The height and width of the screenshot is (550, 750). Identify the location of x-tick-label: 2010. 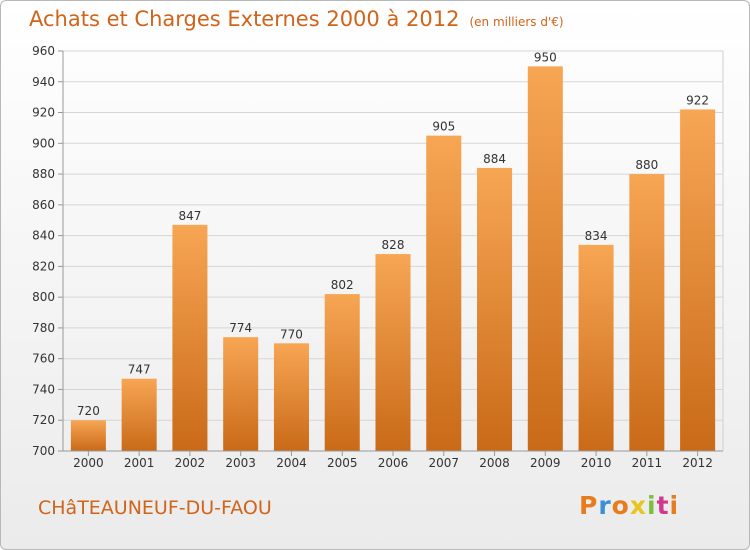
(596, 463).